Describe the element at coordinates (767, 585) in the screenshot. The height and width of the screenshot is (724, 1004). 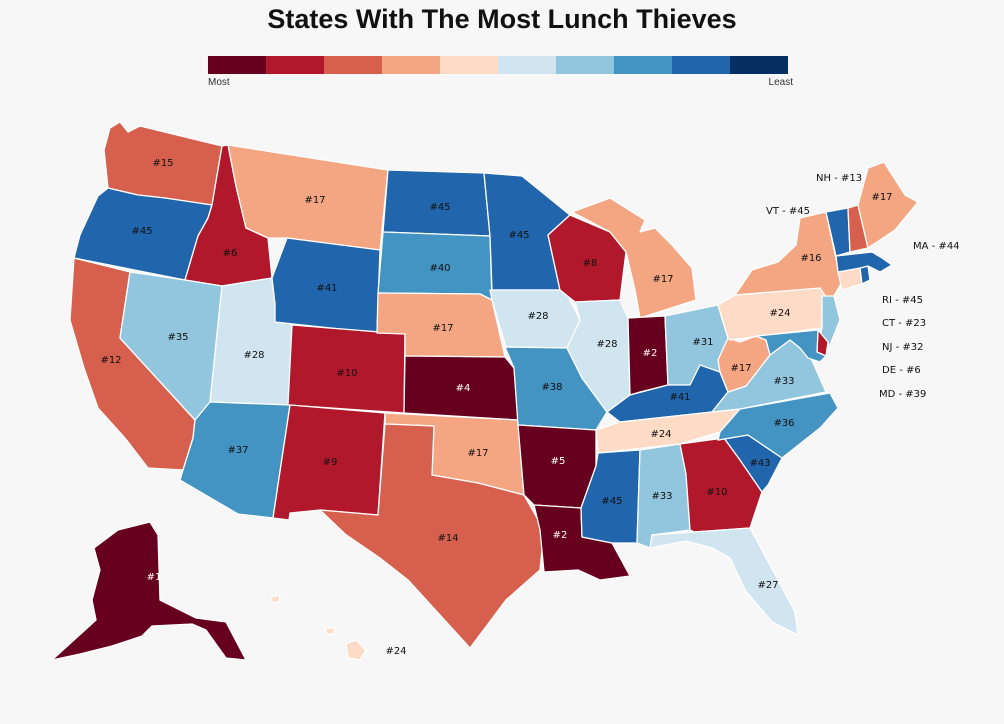
I see `label-fl: #27` at that location.